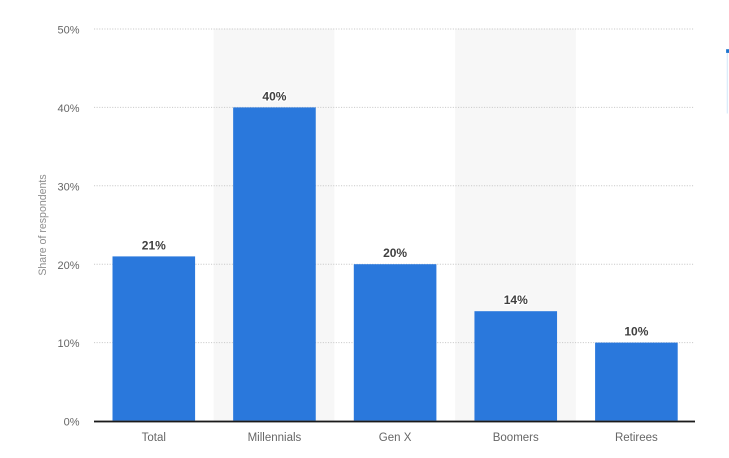 The height and width of the screenshot is (458, 729). What do you see at coordinates (516, 300) in the screenshot?
I see `svg-text: 14%` at bounding box center [516, 300].